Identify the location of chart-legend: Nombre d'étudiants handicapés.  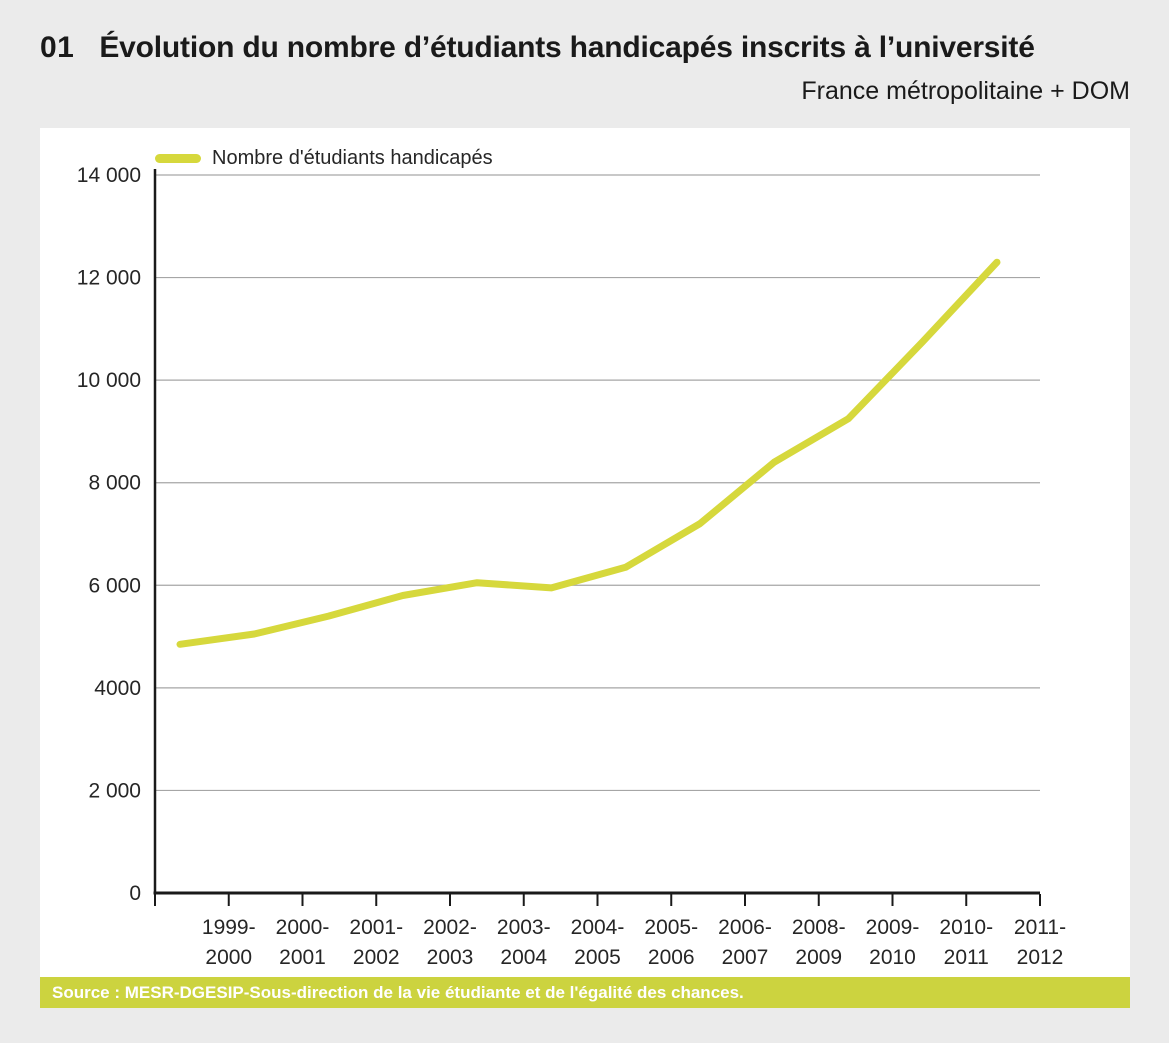
(324, 158).